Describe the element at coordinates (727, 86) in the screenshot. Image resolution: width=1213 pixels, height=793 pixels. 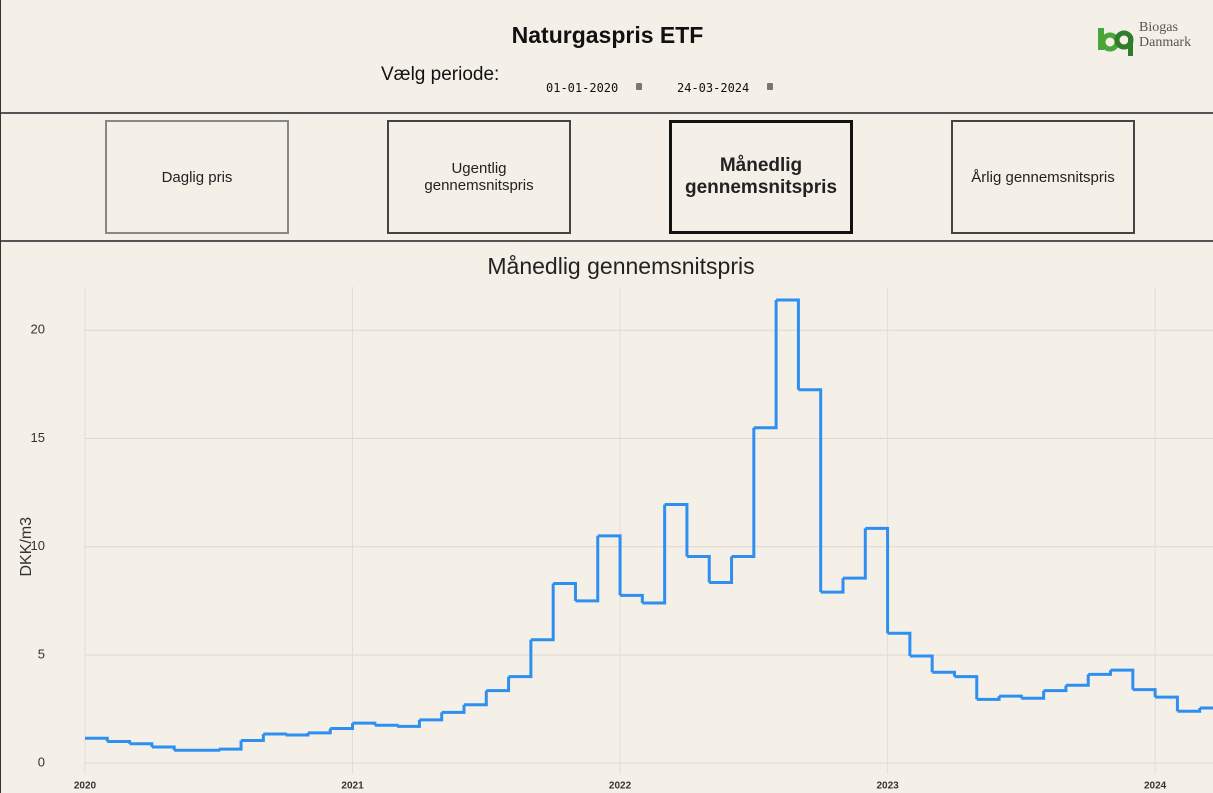
I see `end-date: 24-03-2024` at that location.